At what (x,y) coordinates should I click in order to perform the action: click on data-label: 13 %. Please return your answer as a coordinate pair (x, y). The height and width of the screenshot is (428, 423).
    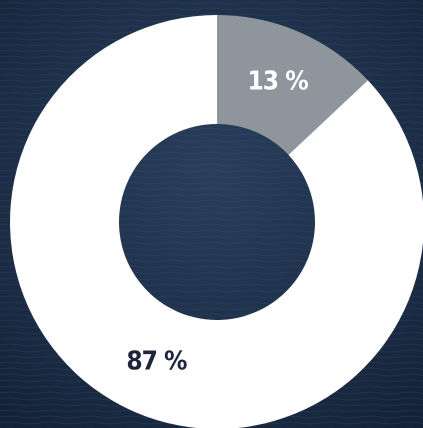
    Looking at the image, I should click on (278, 82).